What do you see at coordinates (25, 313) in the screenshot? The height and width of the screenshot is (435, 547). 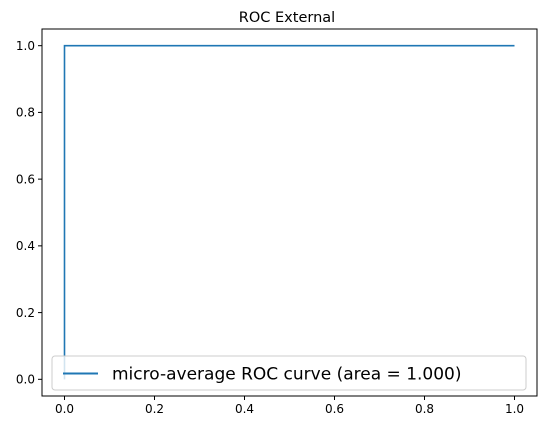 I see `y-tick-label: 0.2` at bounding box center [25, 313].